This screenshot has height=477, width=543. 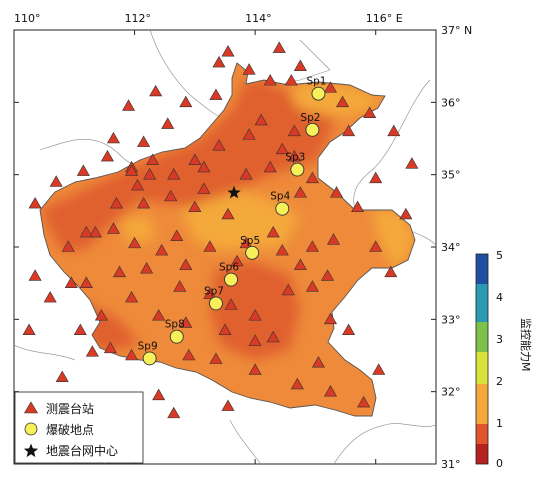 What do you see at coordinates (451, 102) in the screenshot?
I see `lat-label: 36°` at bounding box center [451, 102].